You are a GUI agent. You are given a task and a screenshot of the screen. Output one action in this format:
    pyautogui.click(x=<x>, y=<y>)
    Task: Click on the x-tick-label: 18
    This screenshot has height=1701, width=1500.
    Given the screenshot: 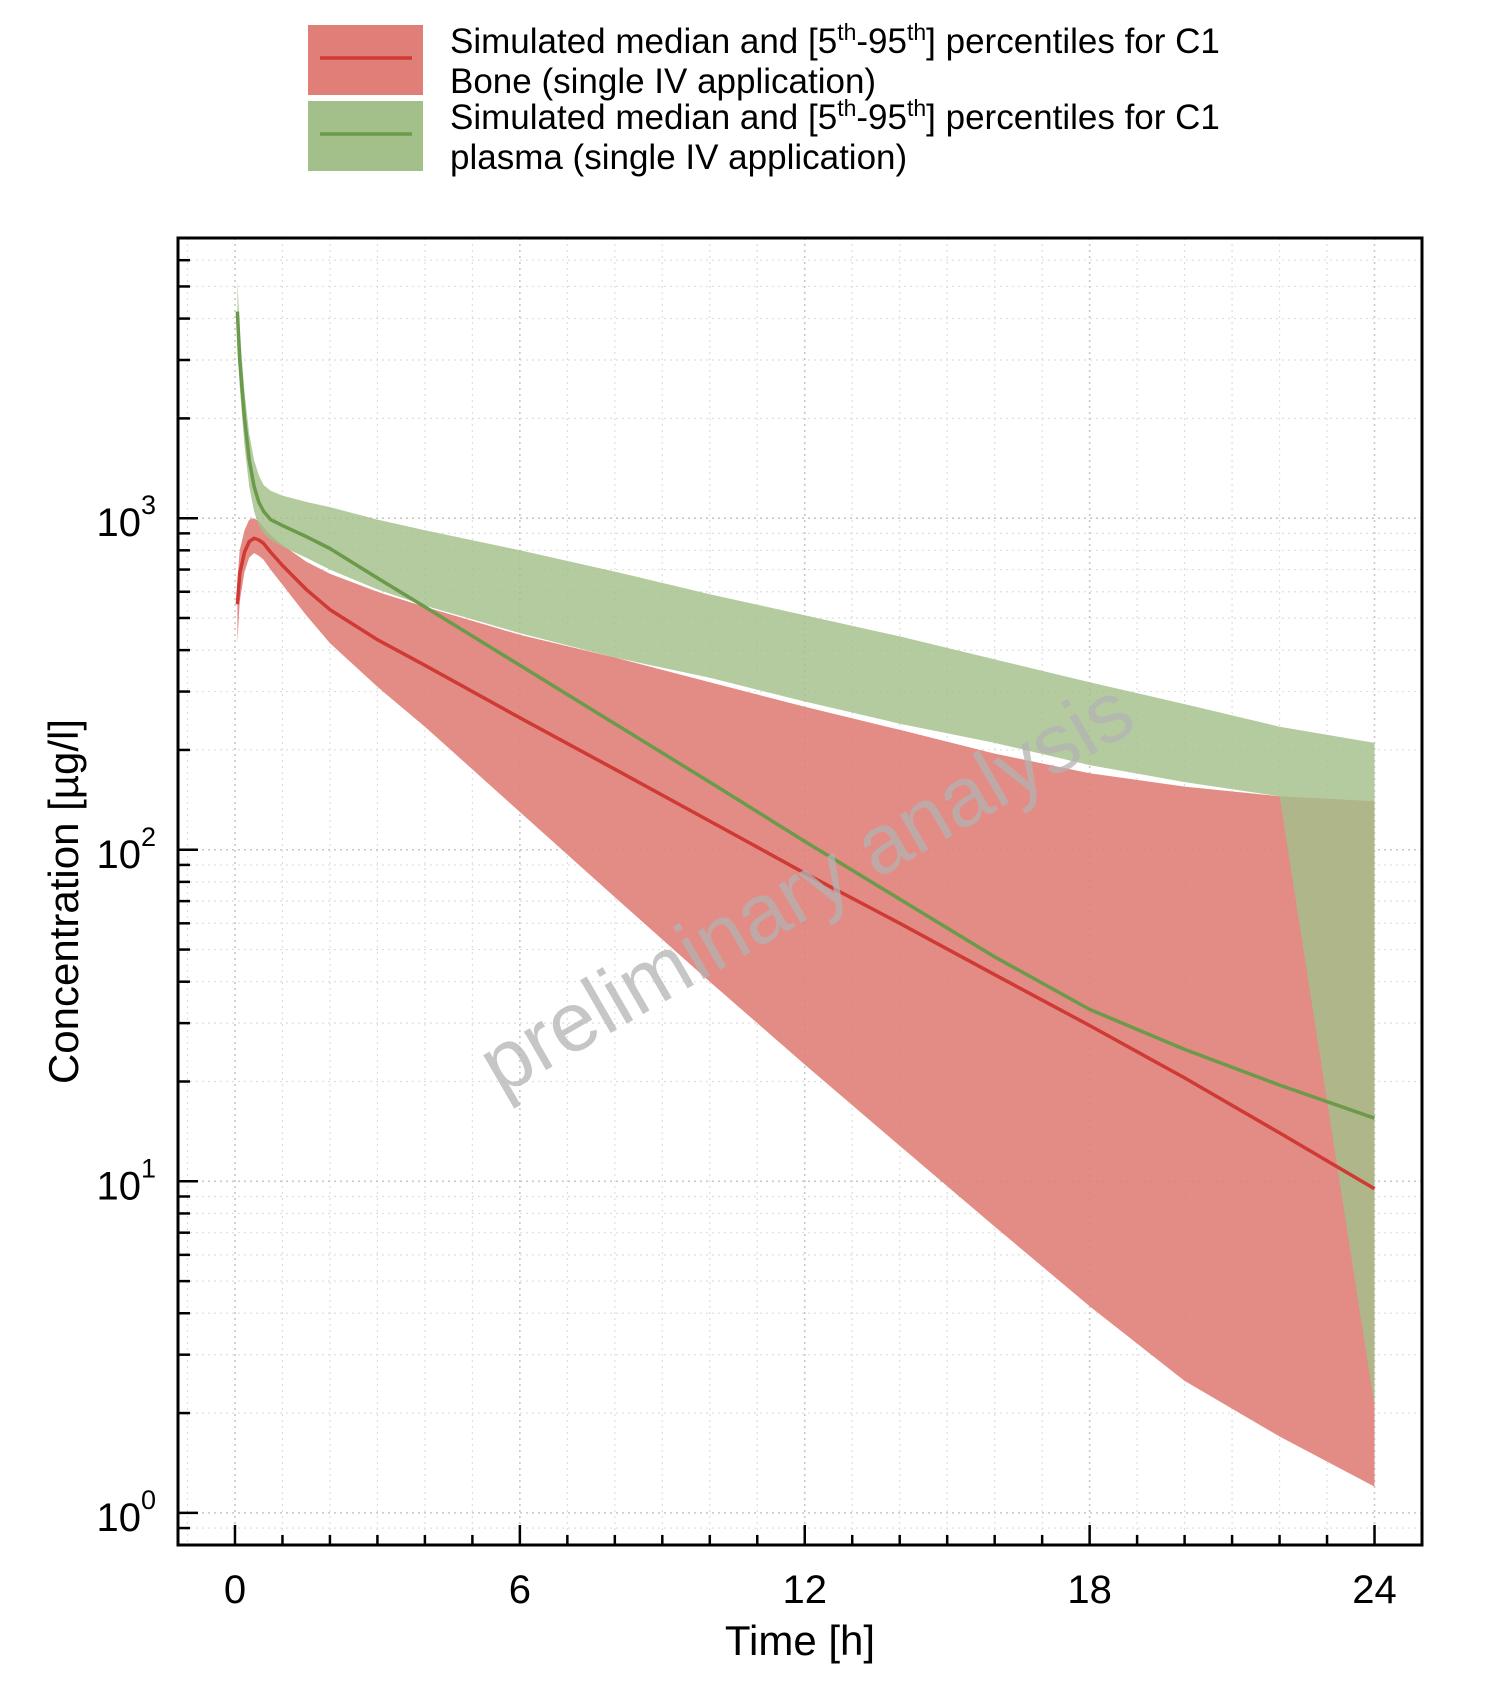 What is the action you would take?
    pyautogui.click(x=1089, y=1590)
    